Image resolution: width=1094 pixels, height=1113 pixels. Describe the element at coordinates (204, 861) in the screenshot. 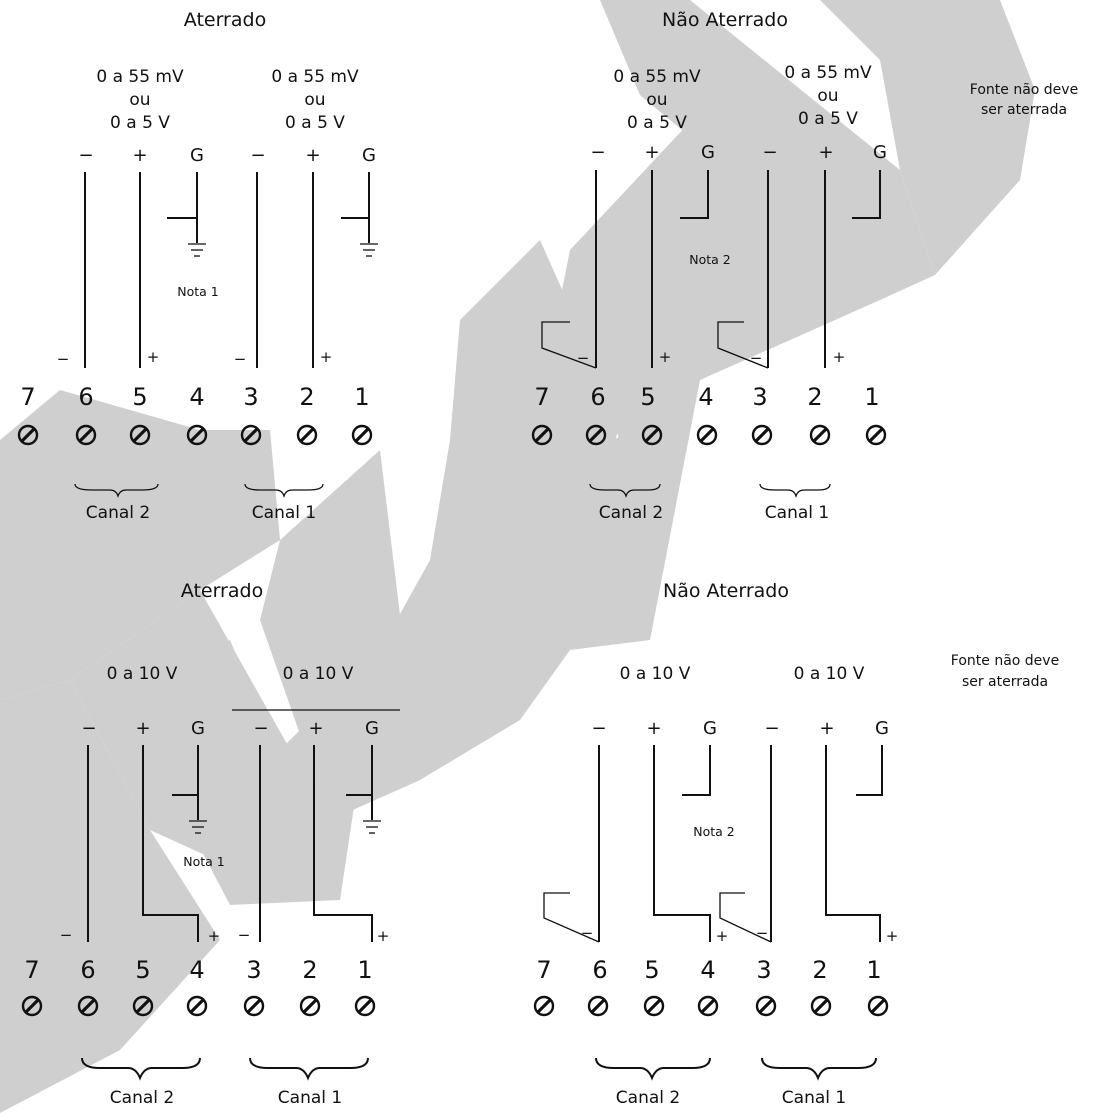

I see `note-label: Nota 1` at that location.